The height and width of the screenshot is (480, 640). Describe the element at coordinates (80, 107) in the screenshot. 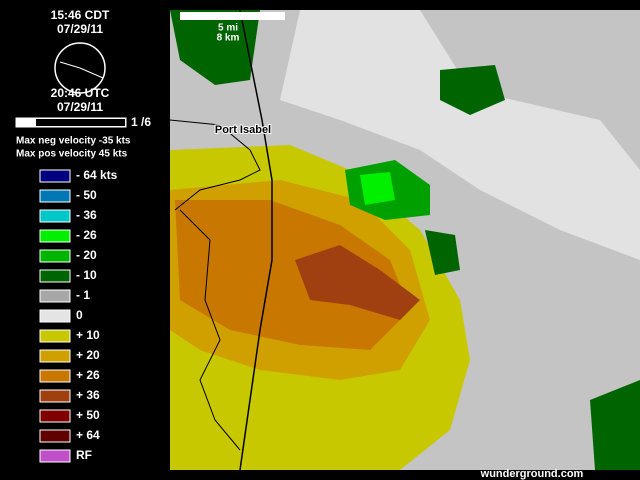

I see `utc-date: 07/29/11` at that location.